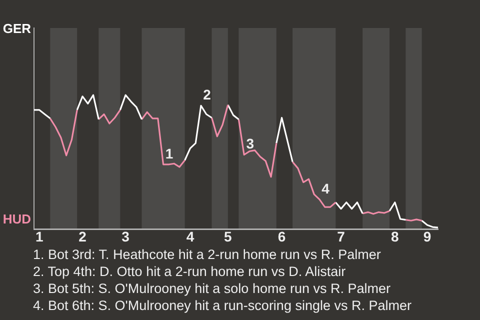 The image size is (480, 320). I want to click on text: GER, so click(17, 28).